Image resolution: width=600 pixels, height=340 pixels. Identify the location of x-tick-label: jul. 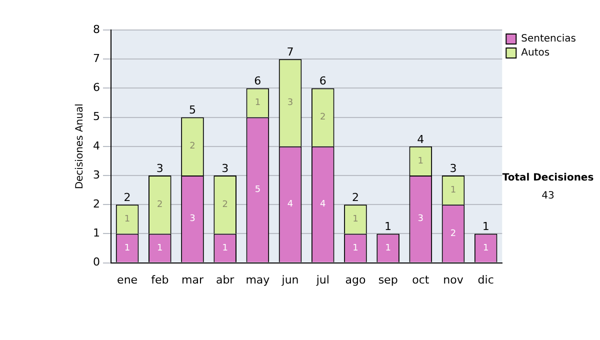
(322, 279).